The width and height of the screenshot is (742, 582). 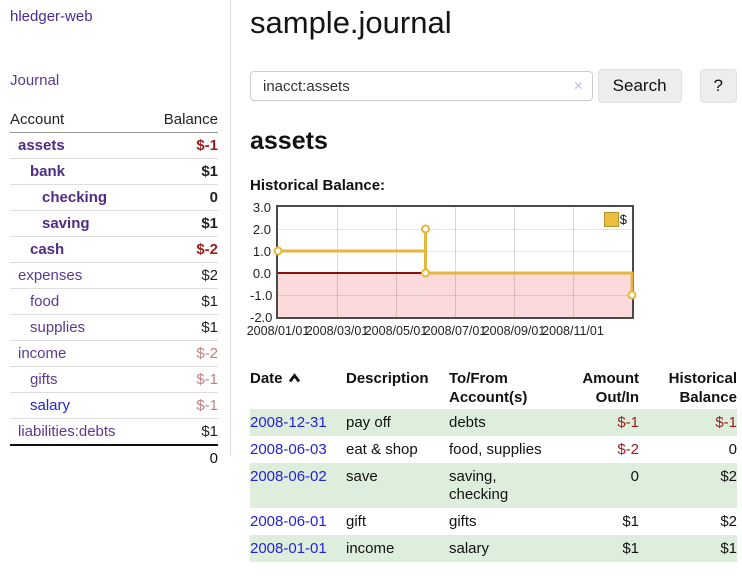 What do you see at coordinates (114, 380) in the screenshot?
I see `sidebar-account-row: gifts $-1` at bounding box center [114, 380].